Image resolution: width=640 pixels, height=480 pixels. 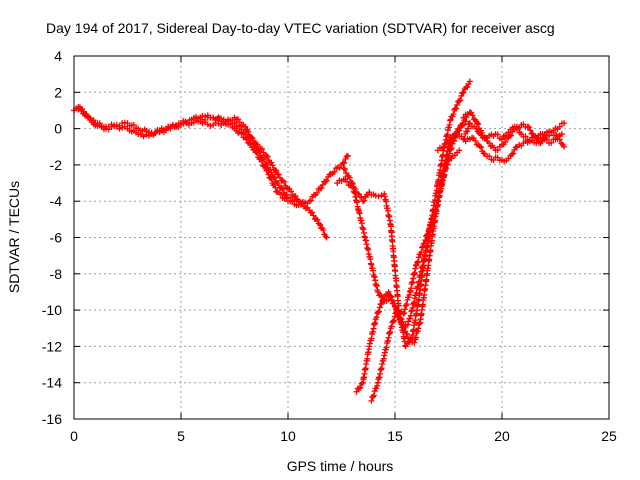 I want to click on x-tick-label: 20, so click(x=502, y=436).